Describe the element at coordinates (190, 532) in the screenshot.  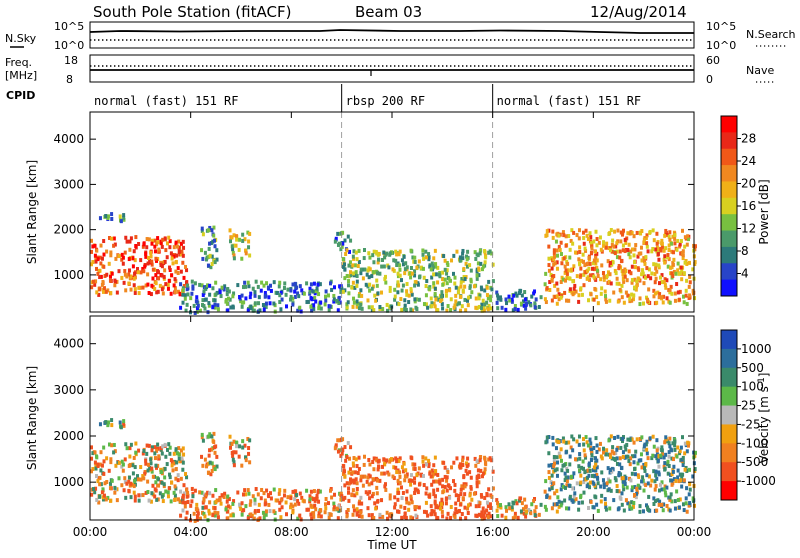
I see `xtick-label: 04:00` at that location.